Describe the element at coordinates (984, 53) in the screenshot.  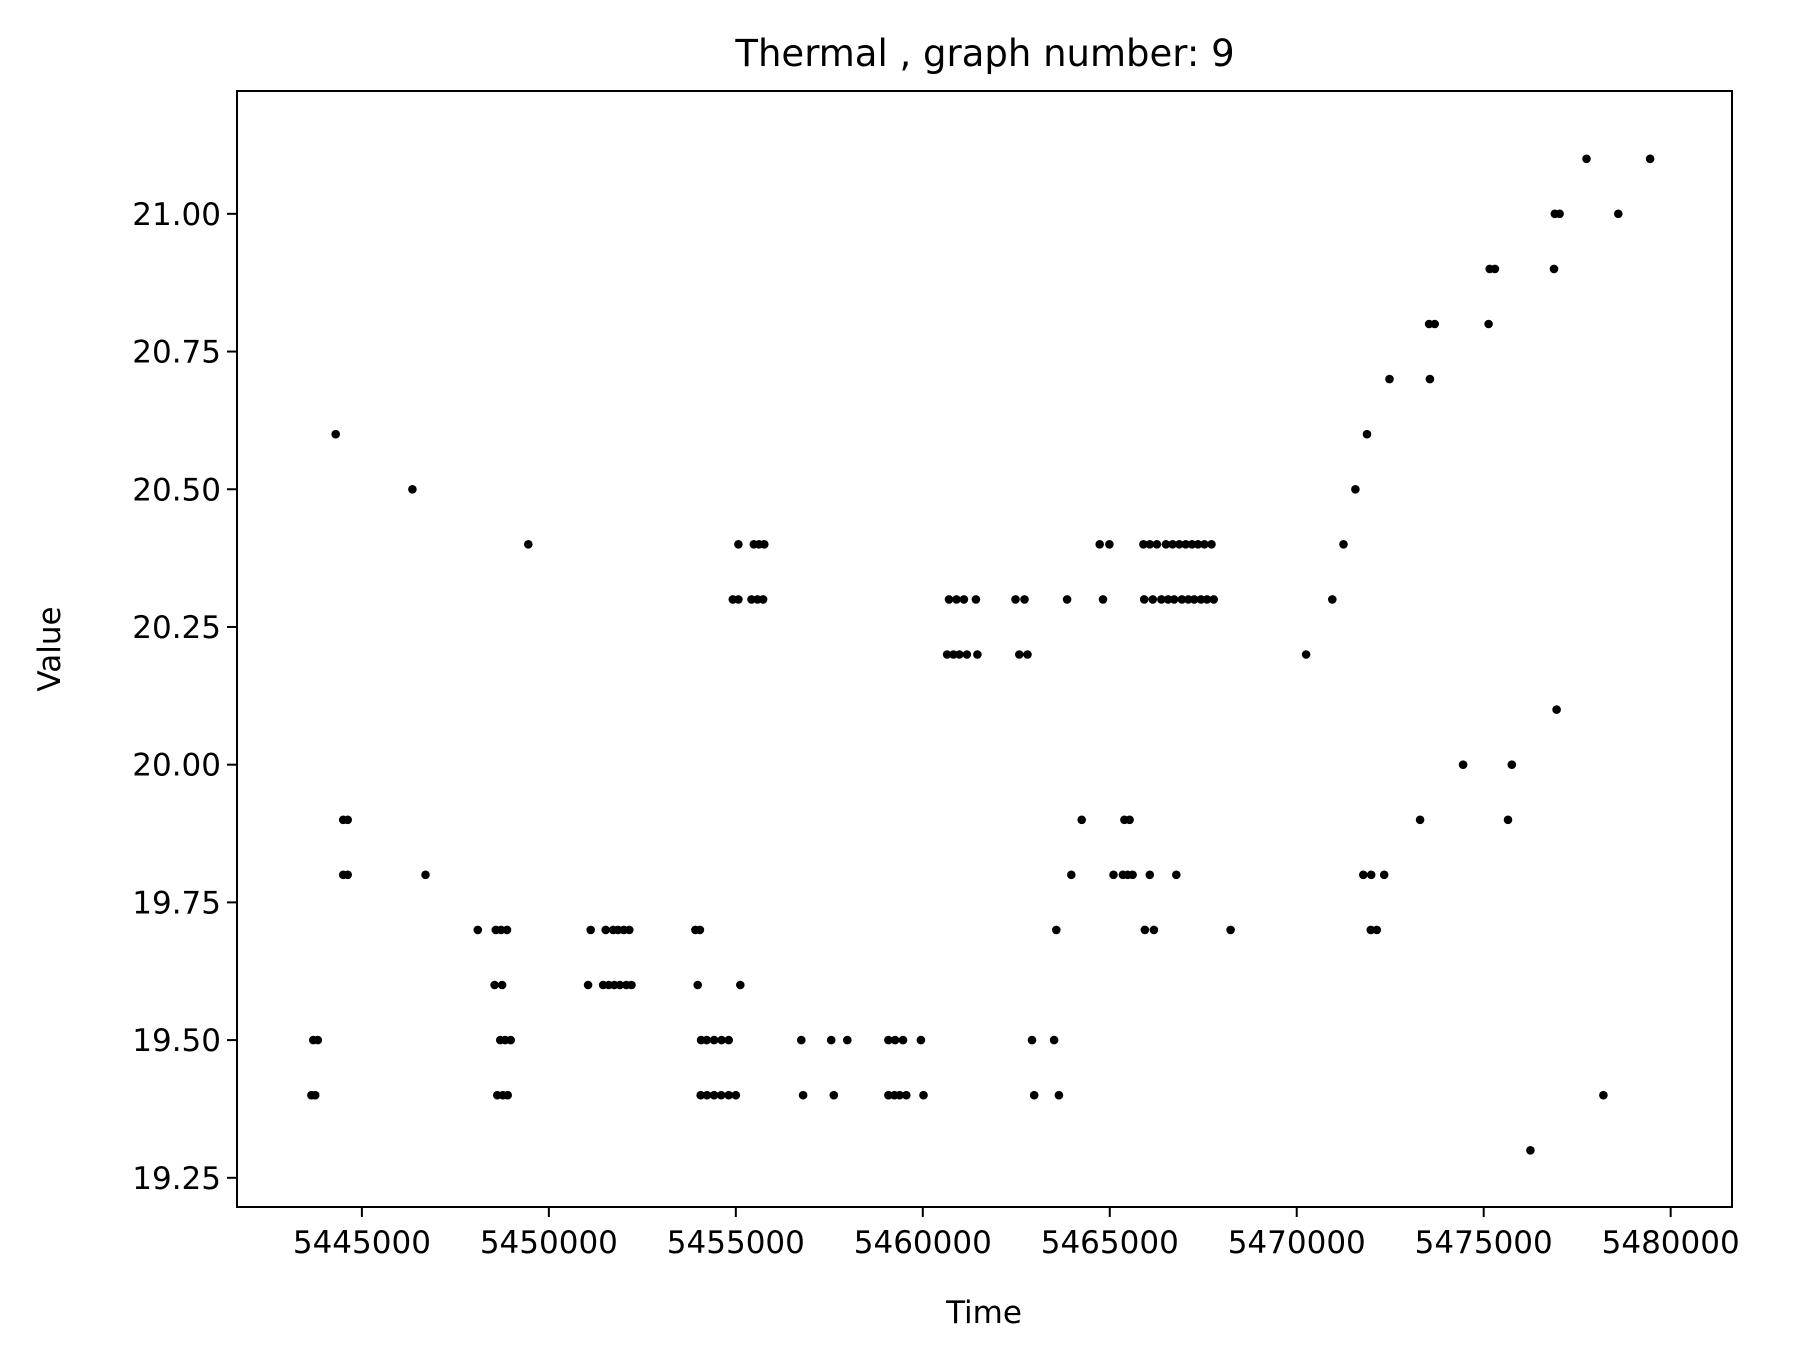
I see `chart-title: Thermal , graph number: 9` at that location.